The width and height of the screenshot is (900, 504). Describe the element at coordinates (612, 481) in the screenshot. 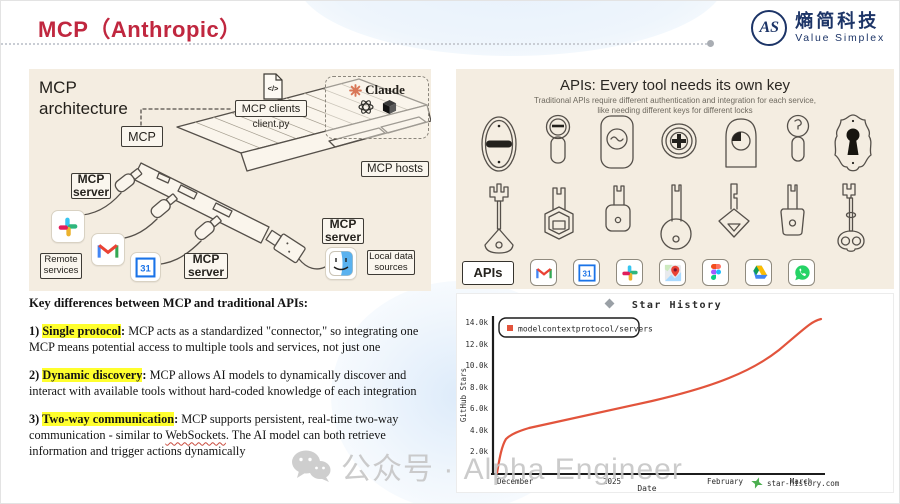

I see `svg-text: 2025` at that location.